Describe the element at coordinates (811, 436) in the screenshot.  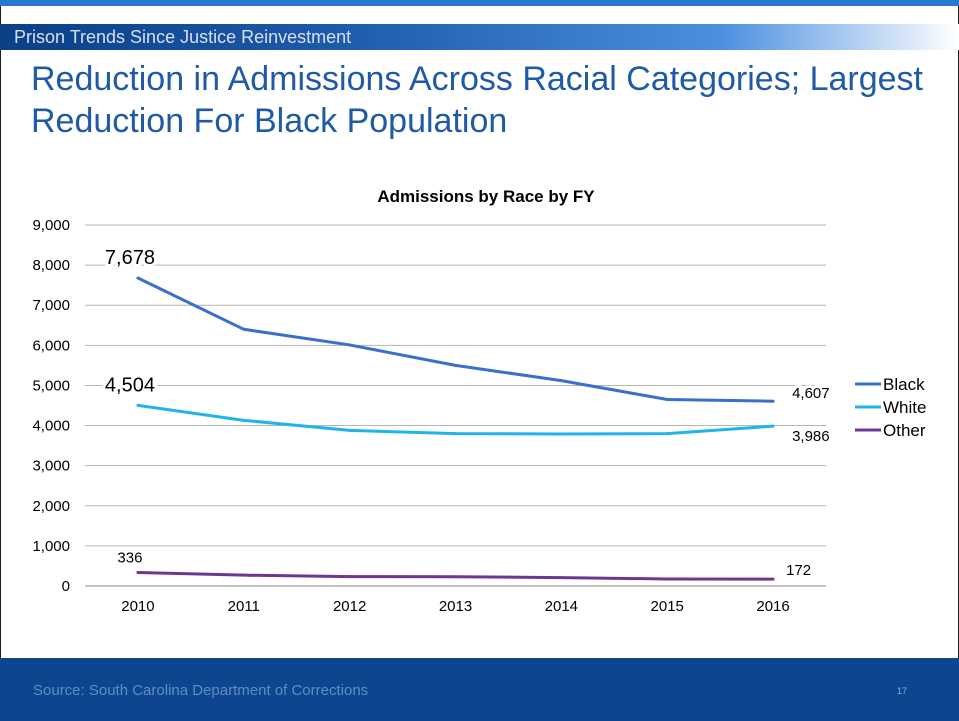
I see `data-label-white: 3,986` at that location.